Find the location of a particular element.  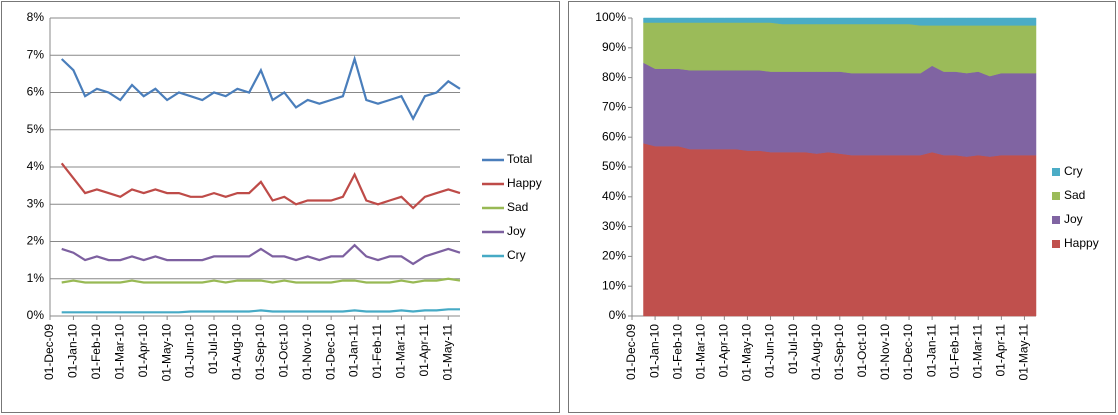

y-tick-label: 20% is located at coordinates (614, 256).